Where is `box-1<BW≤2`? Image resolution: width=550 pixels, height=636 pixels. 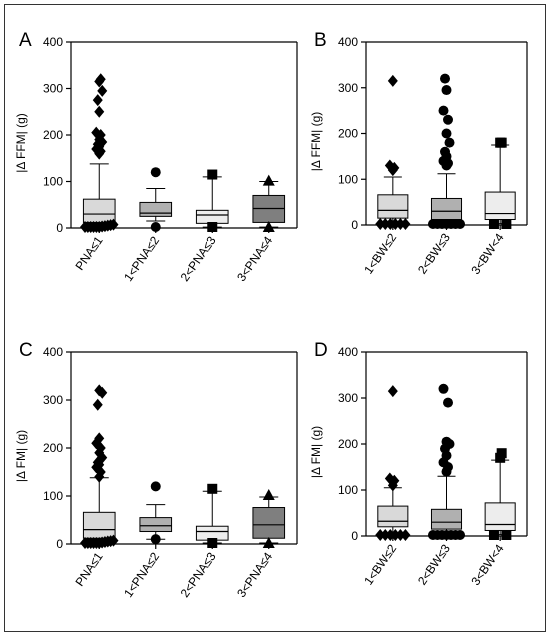
box-1<BW≤2 is located at coordinates (393, 463).